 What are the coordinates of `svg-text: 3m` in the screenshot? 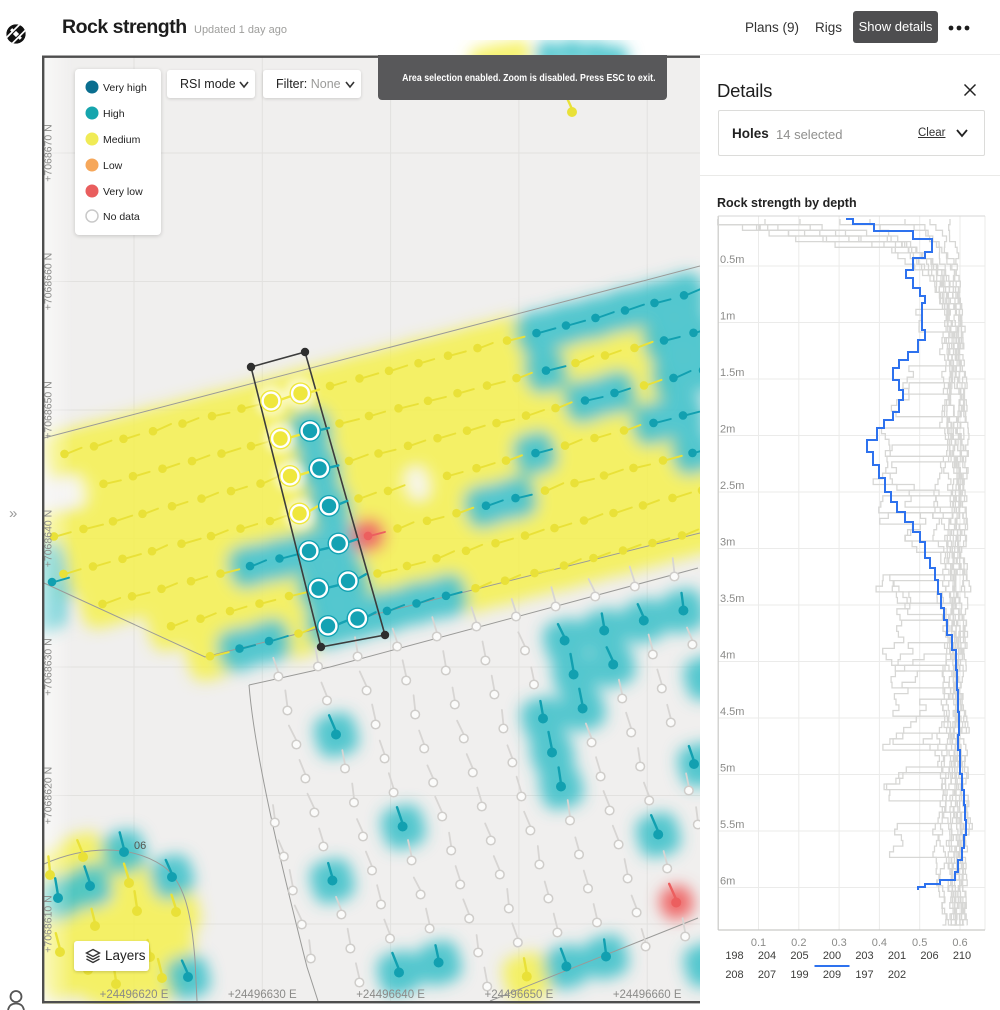 It's located at (727, 543).